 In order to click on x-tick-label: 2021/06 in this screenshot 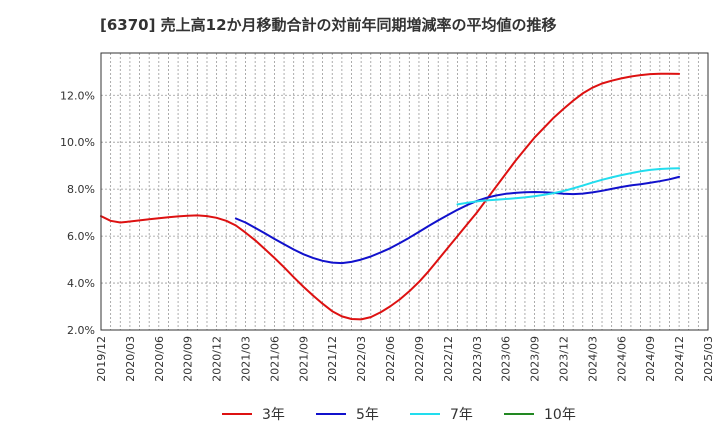, I will do `click(274, 359)`.